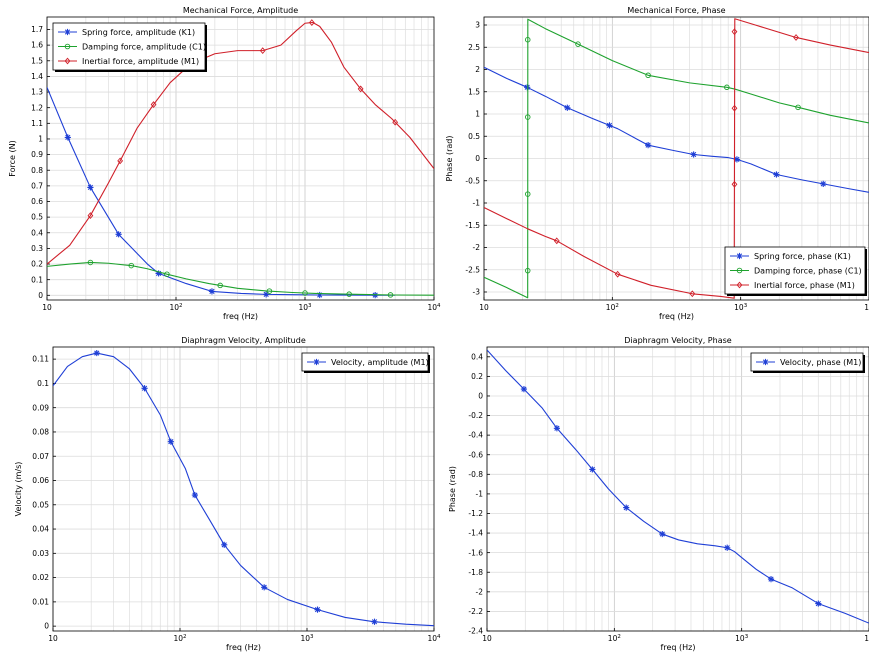 This screenshot has width=869, height=653. I want to click on chart-title: Mechanical Force, Amplitude, so click(240, 10).